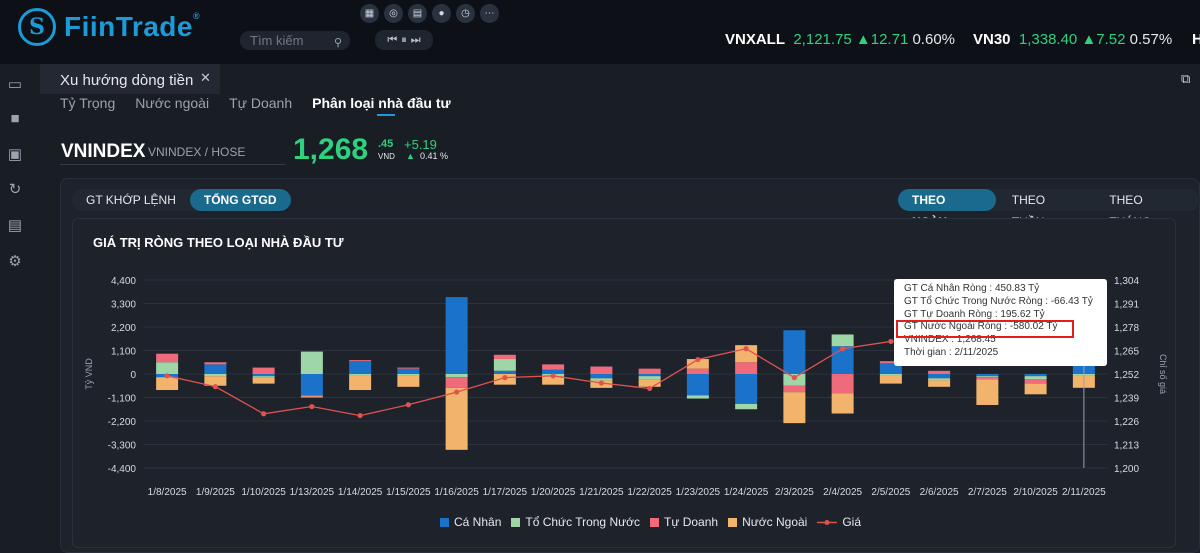  What do you see at coordinates (981, 327) in the screenshot?
I see `tooltip-line: GT Nước Ngoài Ròng : -580.02 Tỷ` at bounding box center [981, 327].